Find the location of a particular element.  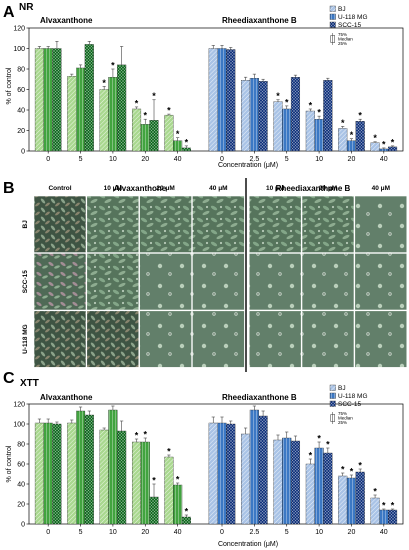

x-tick-label: 5 is located at coordinates (287, 159).